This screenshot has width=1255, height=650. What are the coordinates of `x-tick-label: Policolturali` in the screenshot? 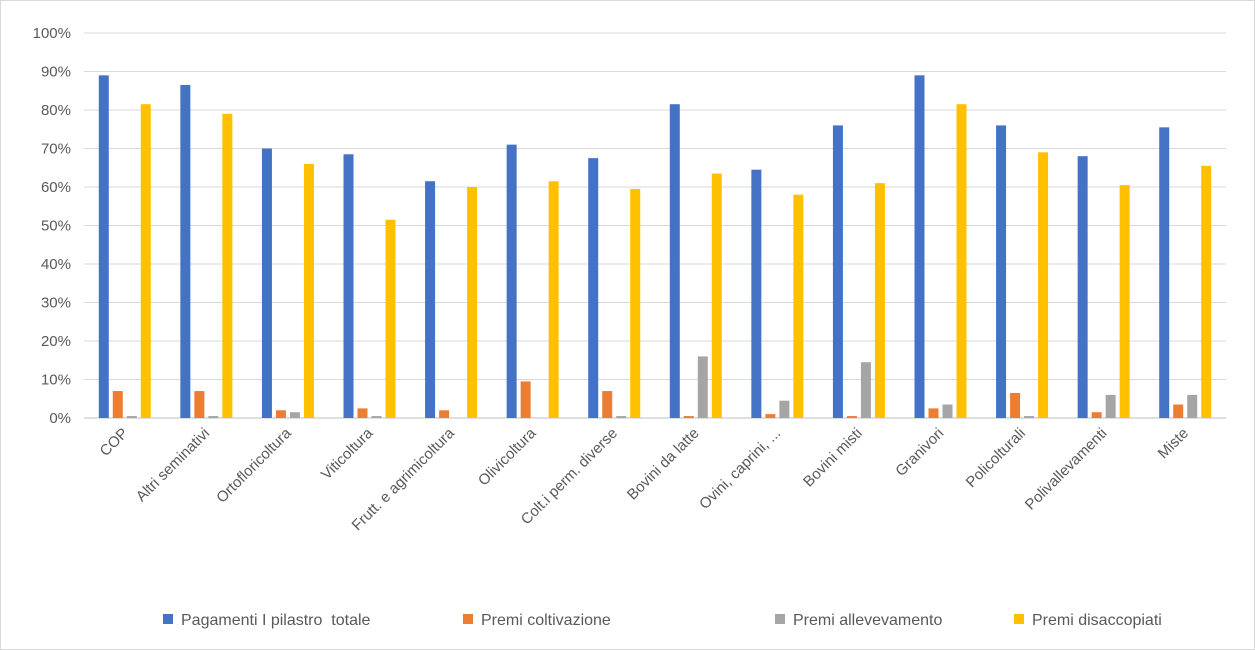 It's located at (996, 458).